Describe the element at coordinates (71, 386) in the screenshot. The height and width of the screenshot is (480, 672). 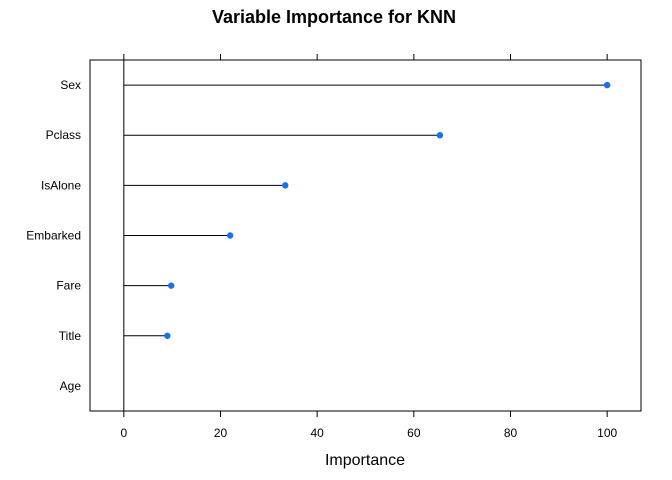
I see `y-category-label: Age` at that location.